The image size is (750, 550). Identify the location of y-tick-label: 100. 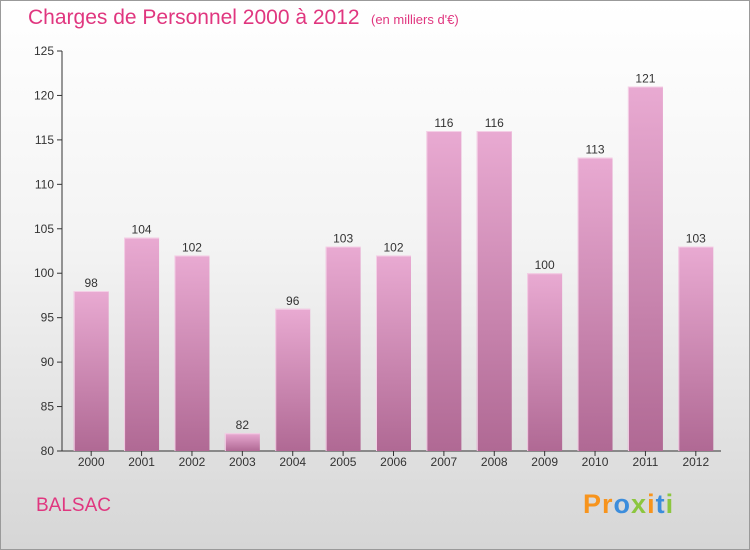
(44, 273).